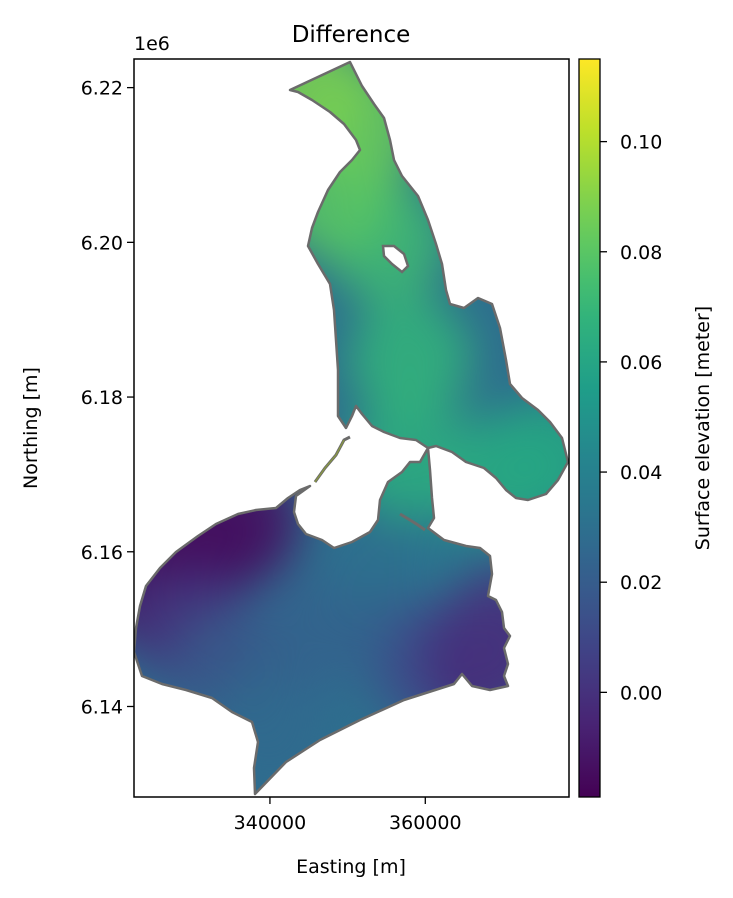 The image size is (733, 898). I want to click on chart-title: Difference, so click(351, 35).